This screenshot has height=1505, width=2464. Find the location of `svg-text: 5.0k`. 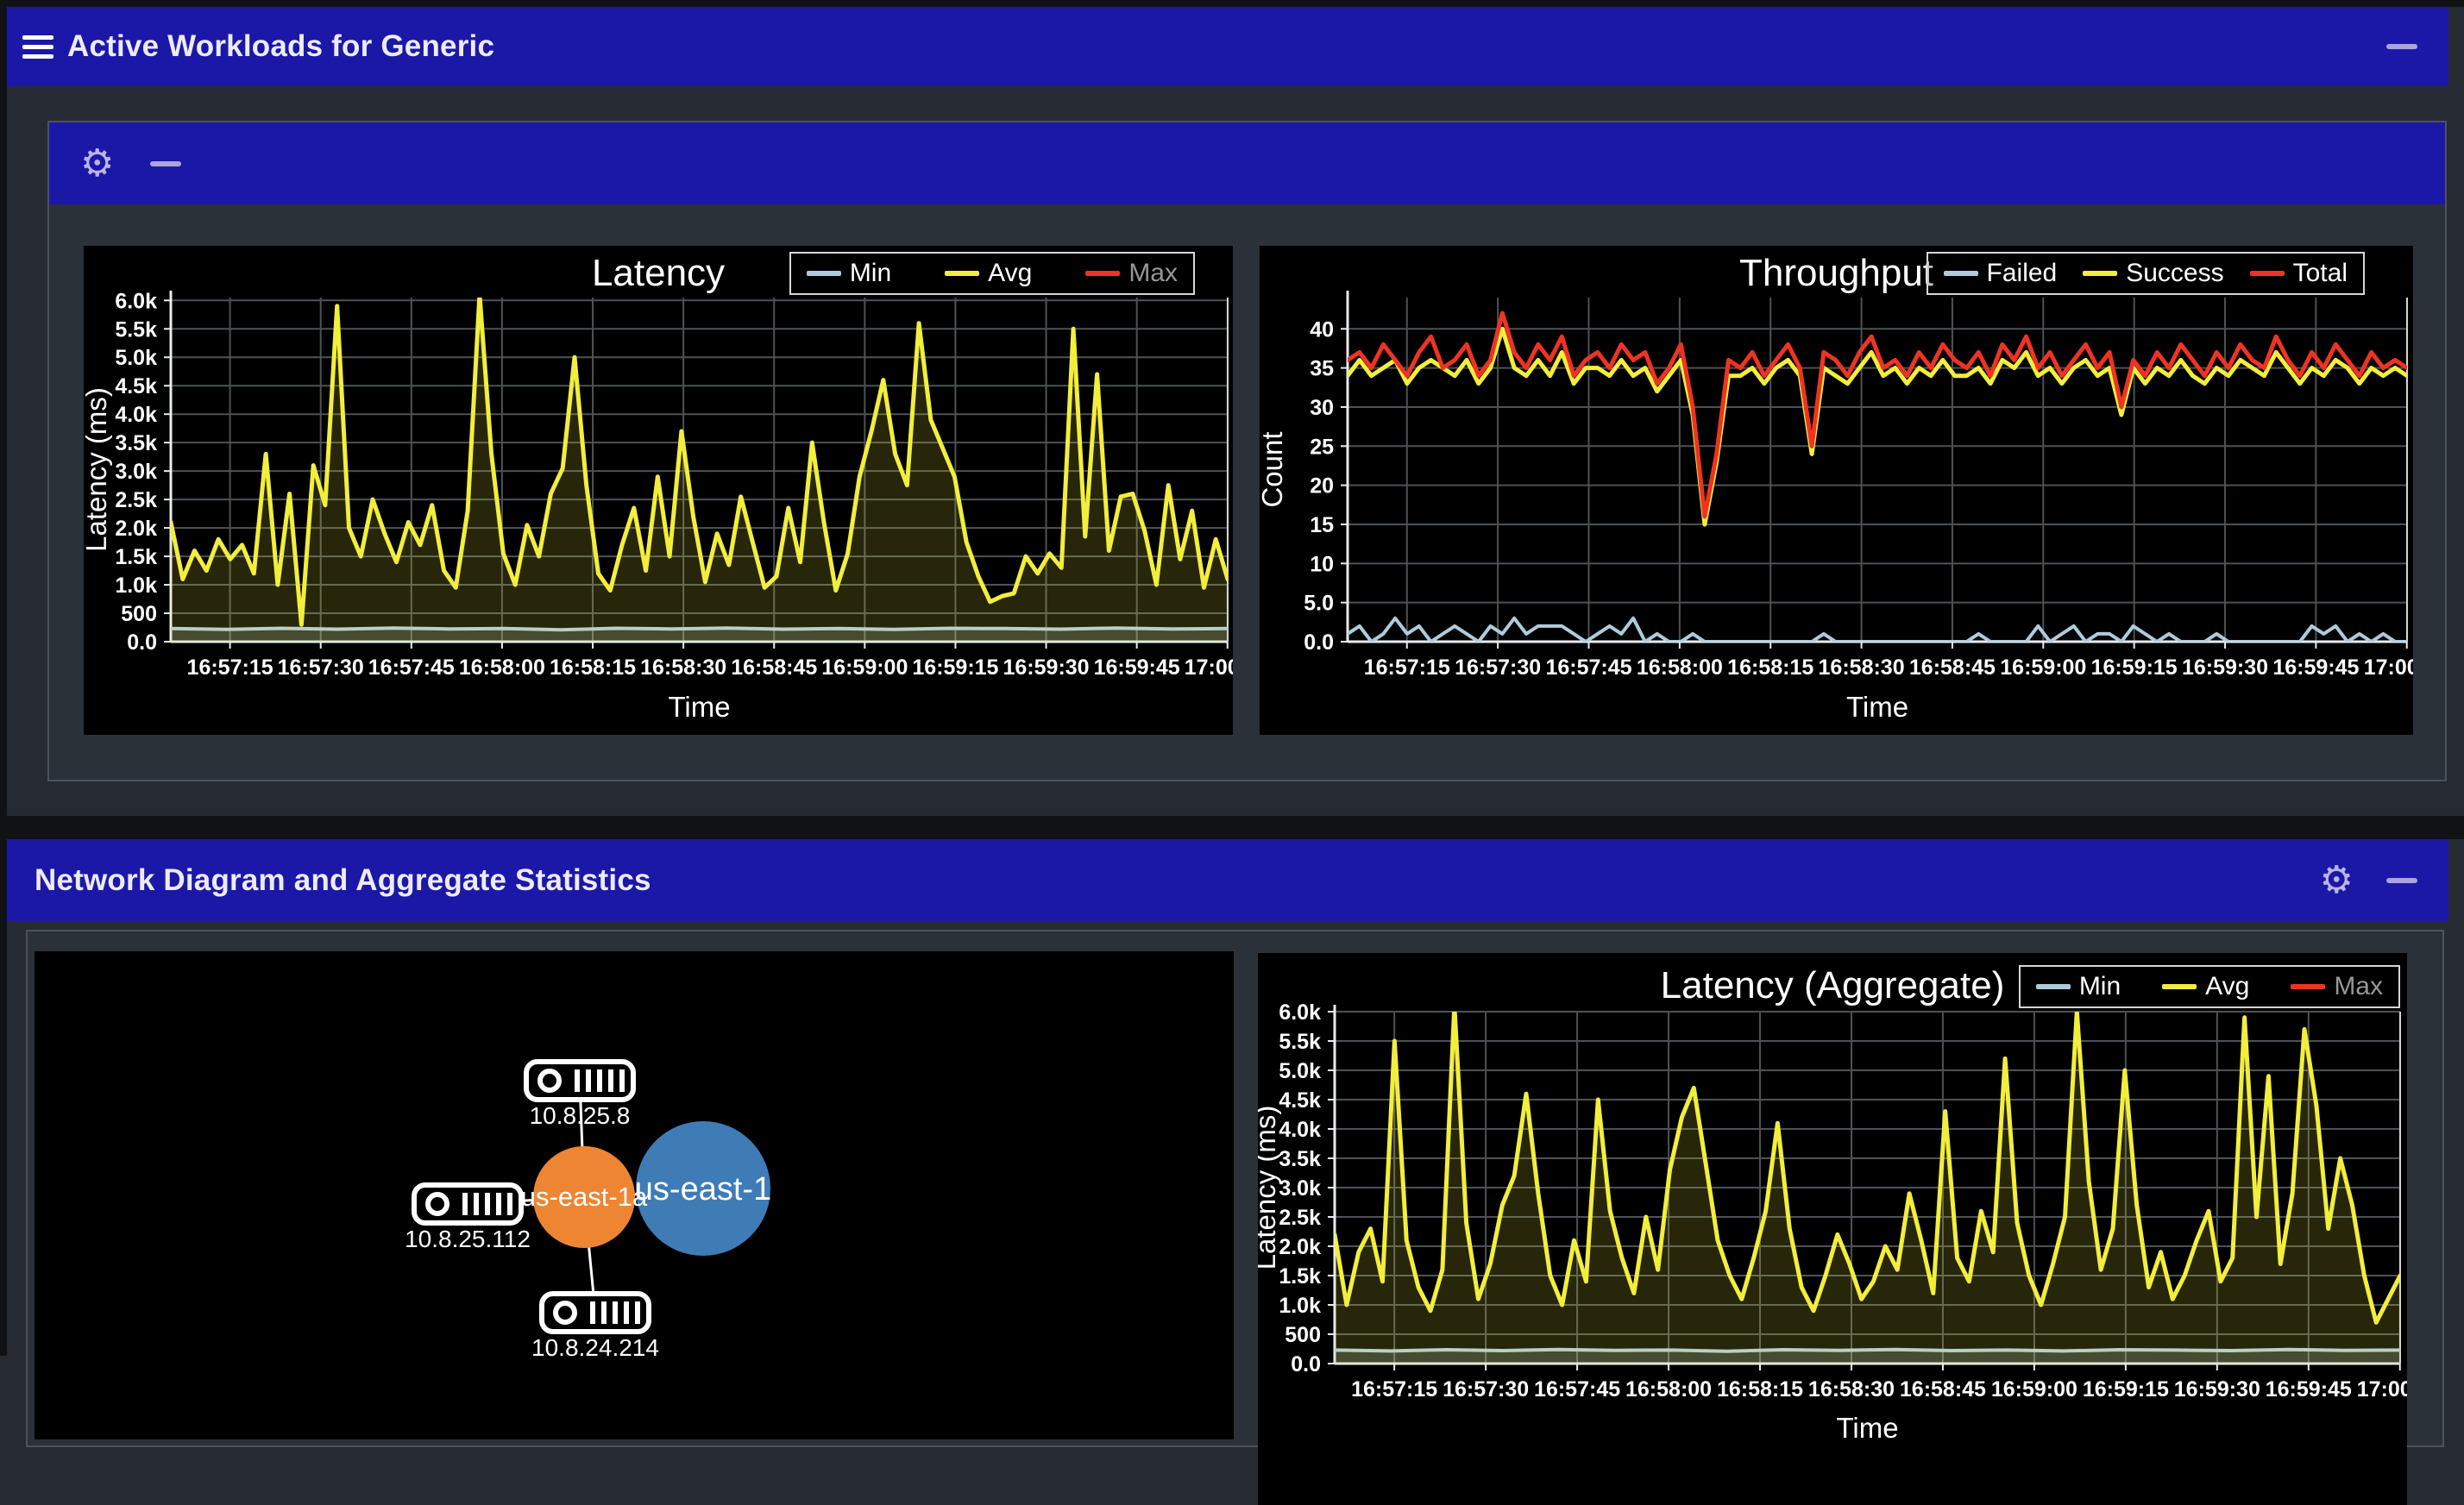

svg-text: 5.0k is located at coordinates (1300, 1071).